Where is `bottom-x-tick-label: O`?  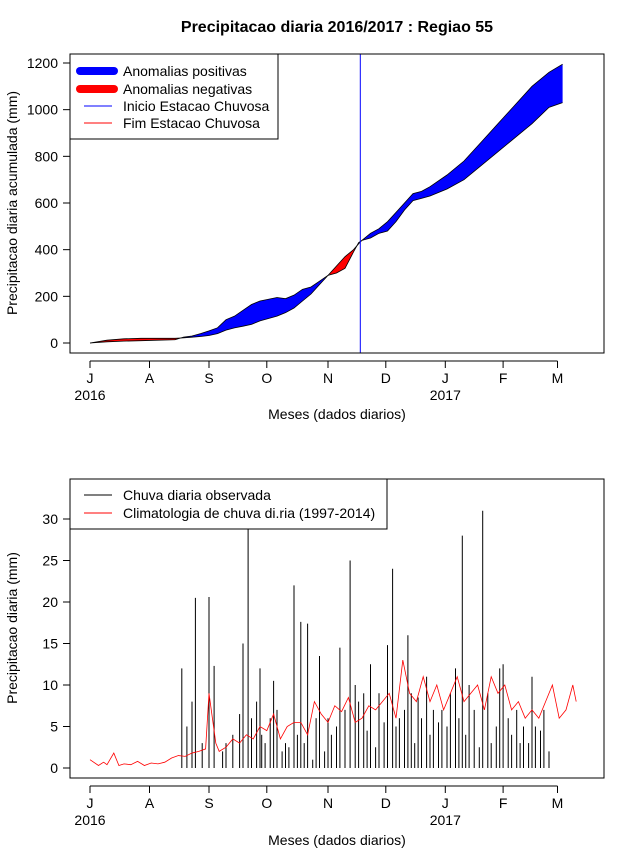 bottom-x-tick-label: O is located at coordinates (266, 803).